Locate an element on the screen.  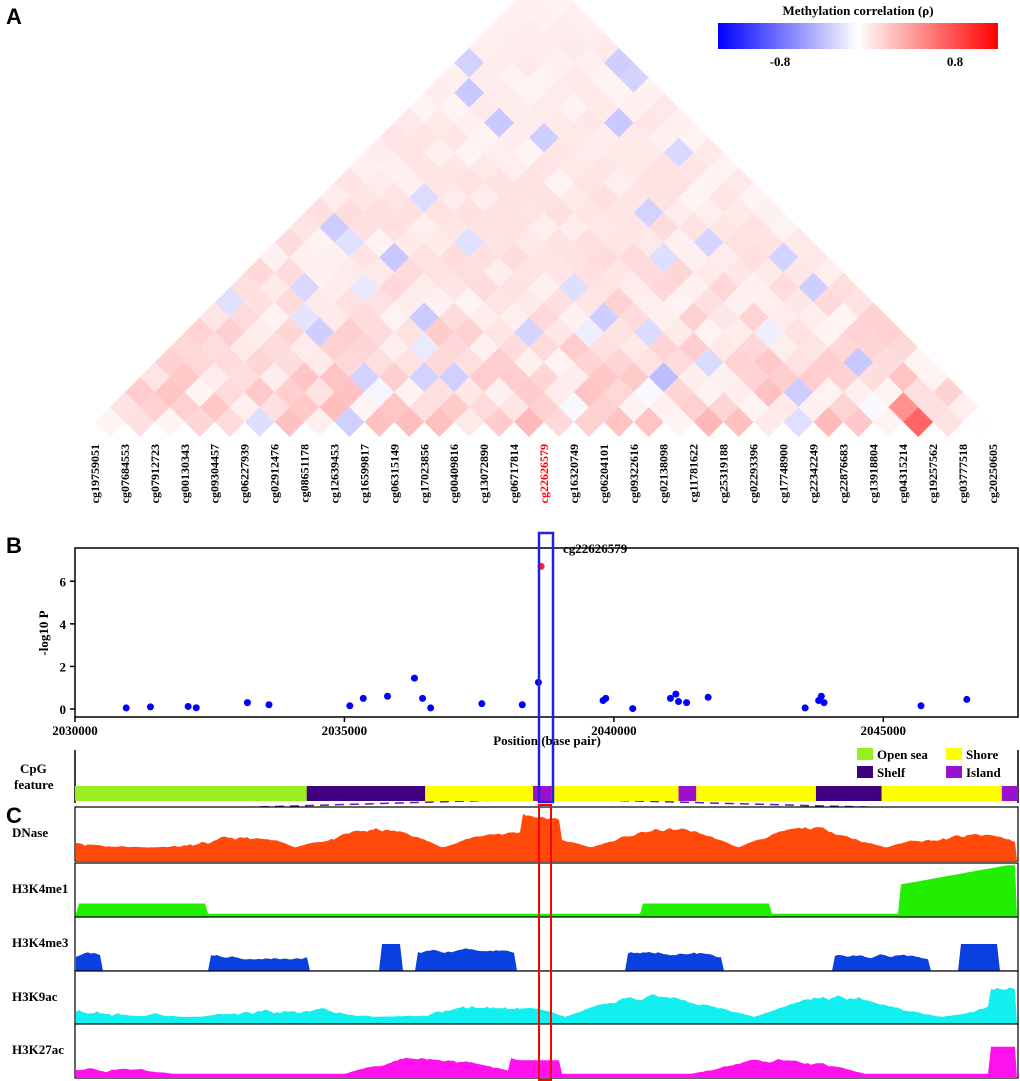
cpg-legend-label: Shelf is located at coordinates (891, 772).